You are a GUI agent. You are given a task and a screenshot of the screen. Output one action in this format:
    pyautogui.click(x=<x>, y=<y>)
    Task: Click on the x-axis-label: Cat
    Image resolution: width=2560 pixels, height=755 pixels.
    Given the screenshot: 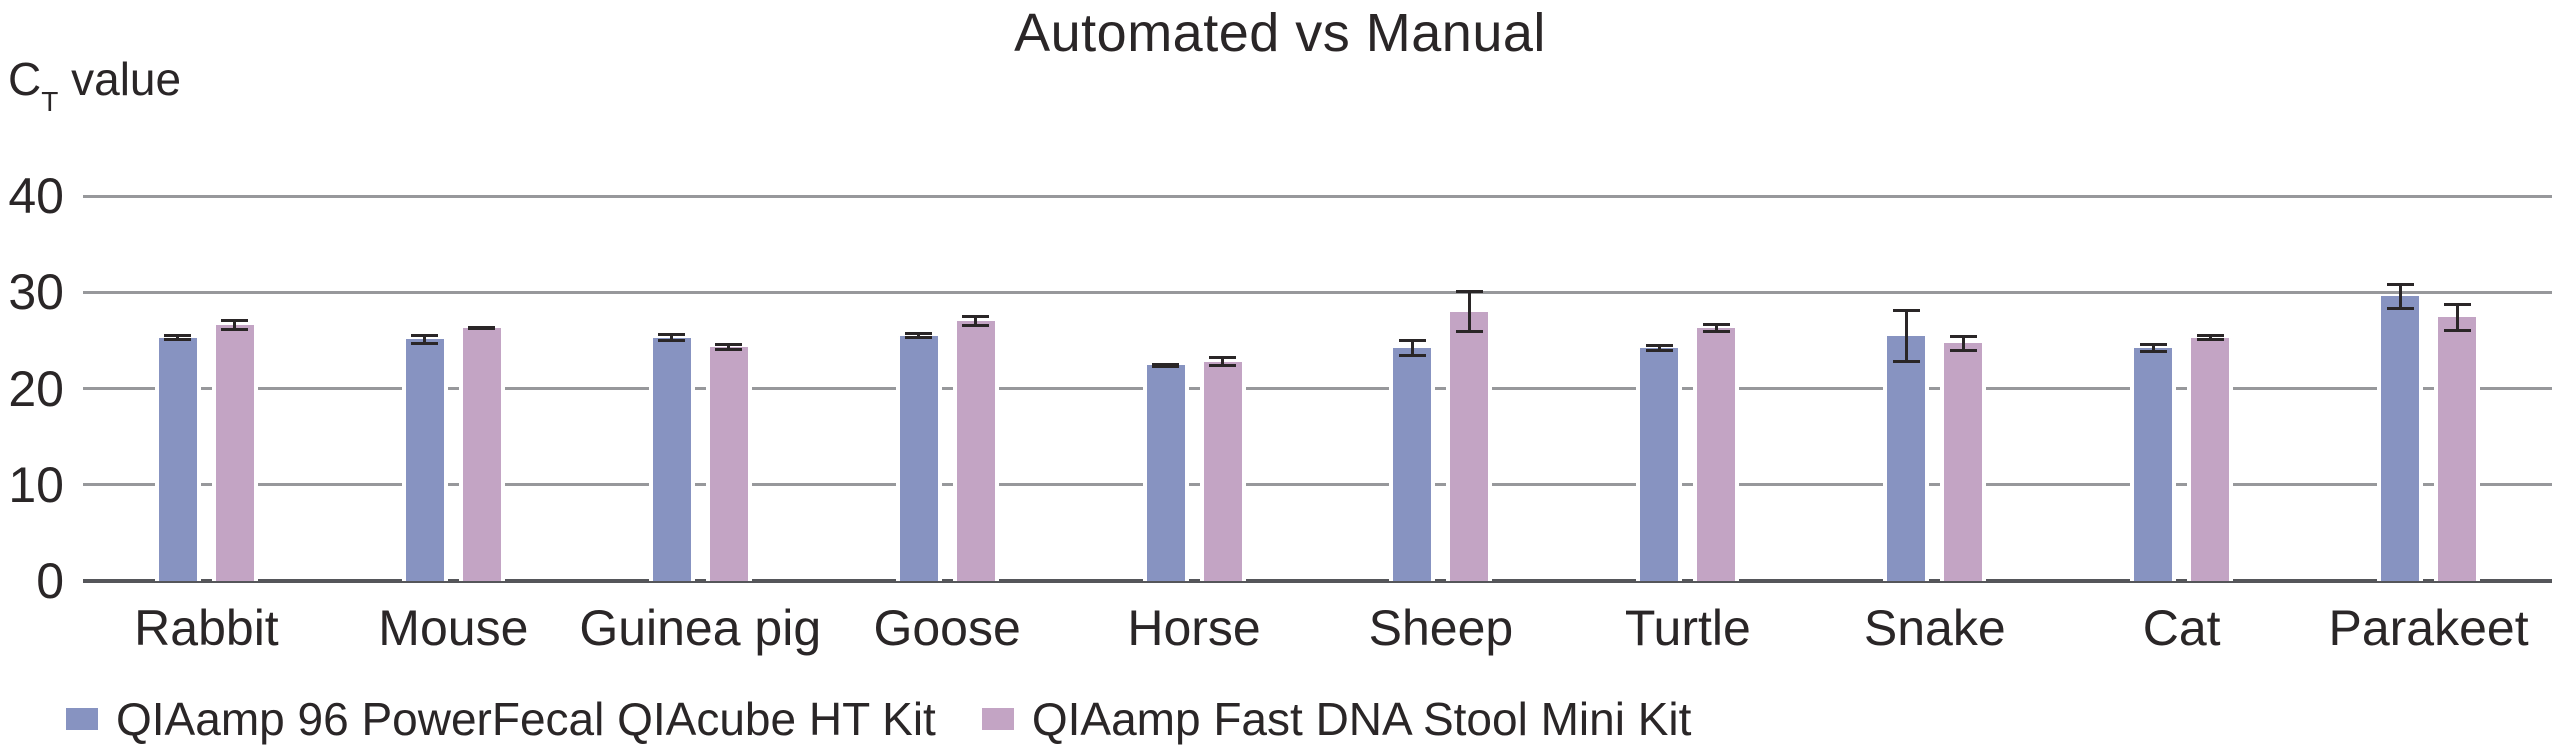 What is the action you would take?
    pyautogui.click(x=2181, y=628)
    